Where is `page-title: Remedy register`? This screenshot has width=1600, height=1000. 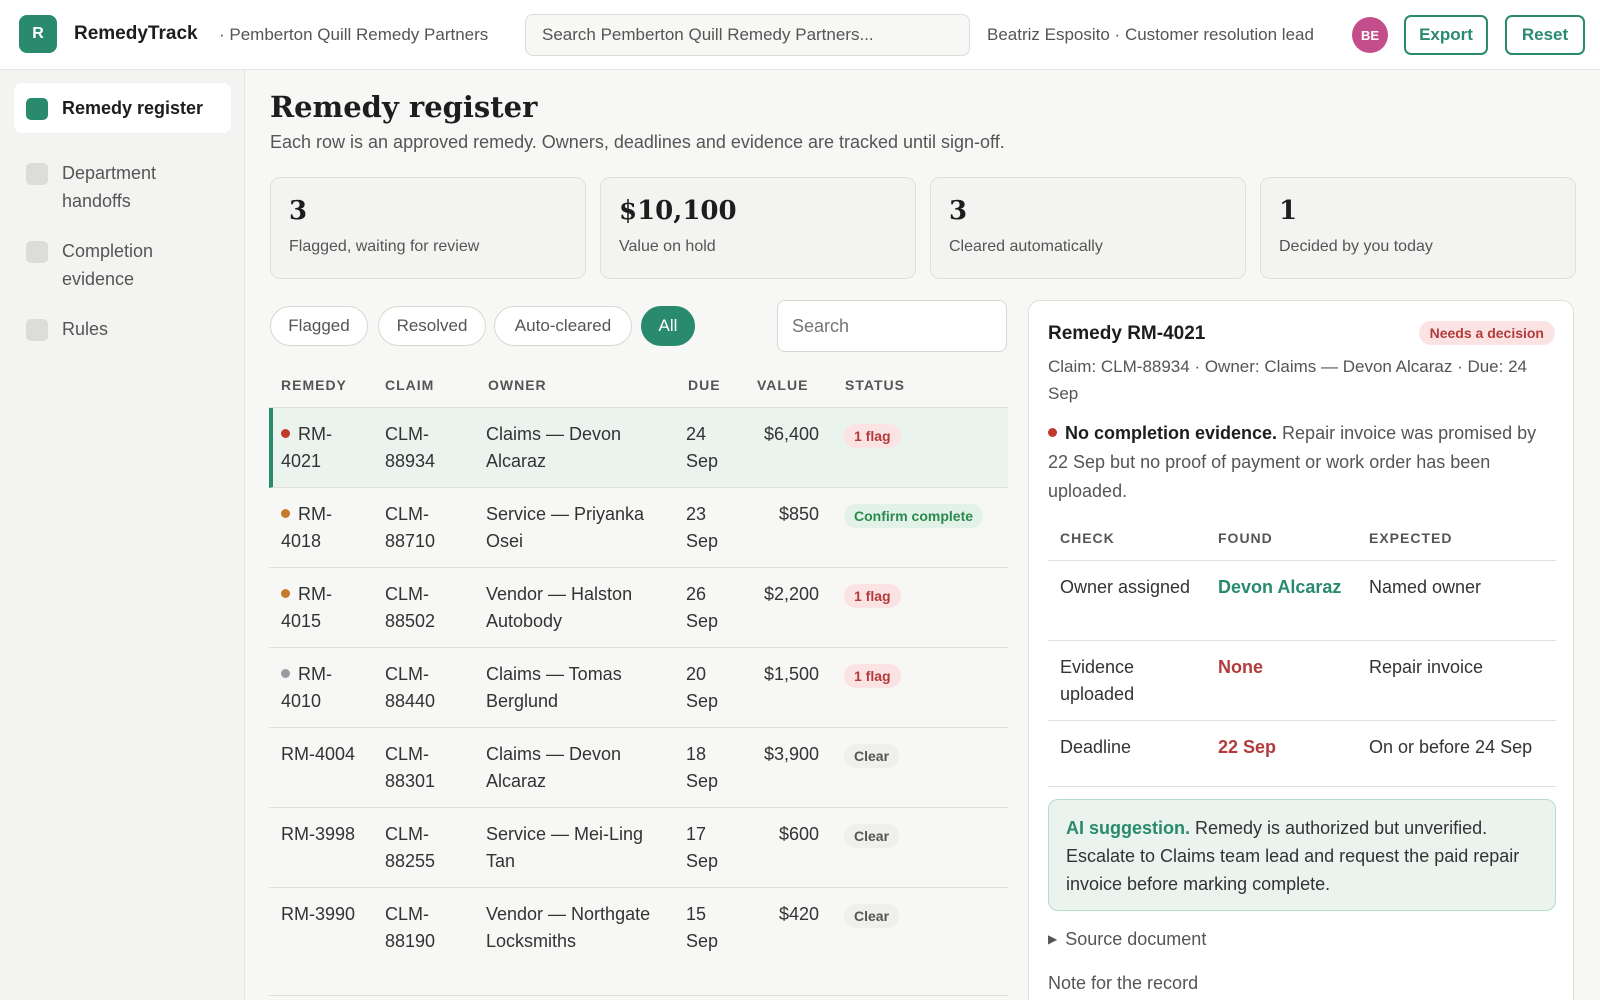
page-title: Remedy register is located at coordinates (404, 107).